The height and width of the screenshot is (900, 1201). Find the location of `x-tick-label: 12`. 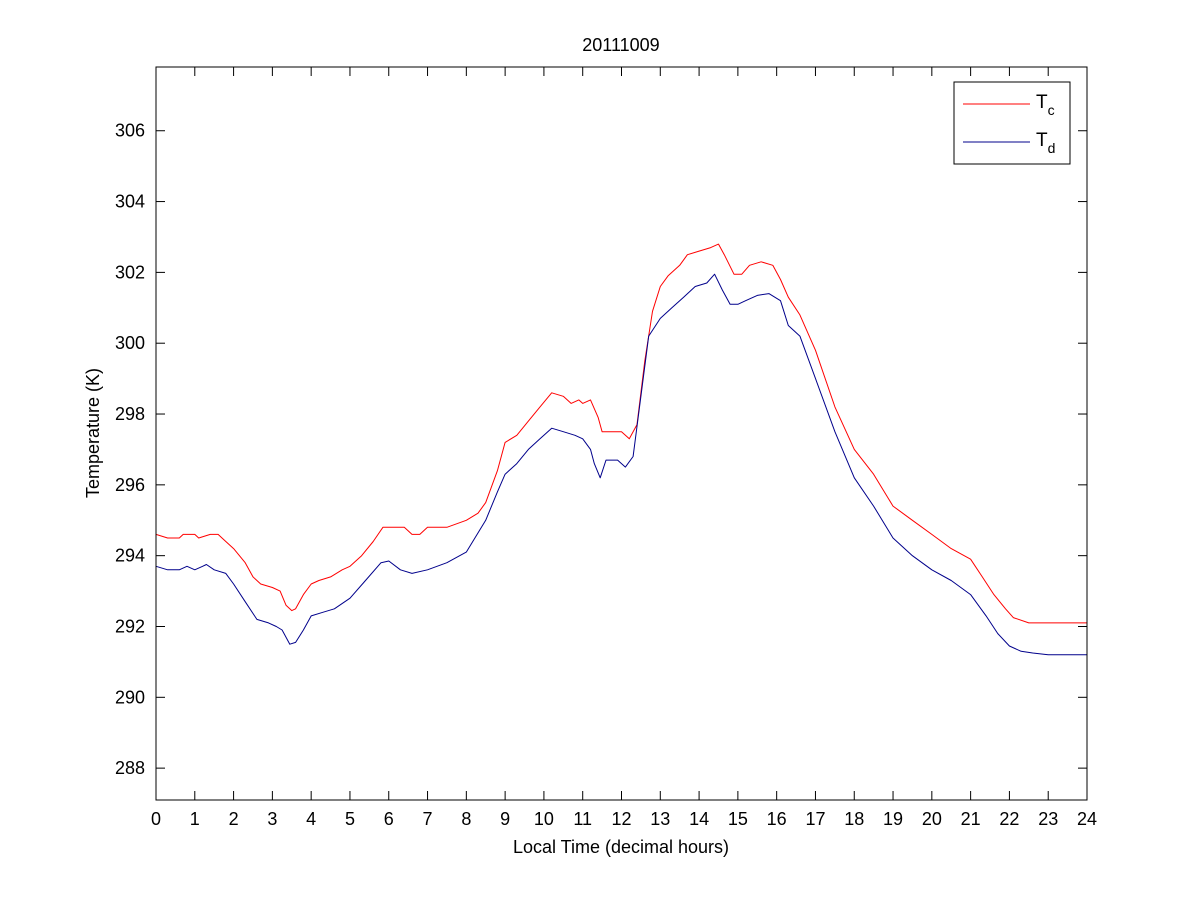

x-tick-label: 12 is located at coordinates (621, 819).